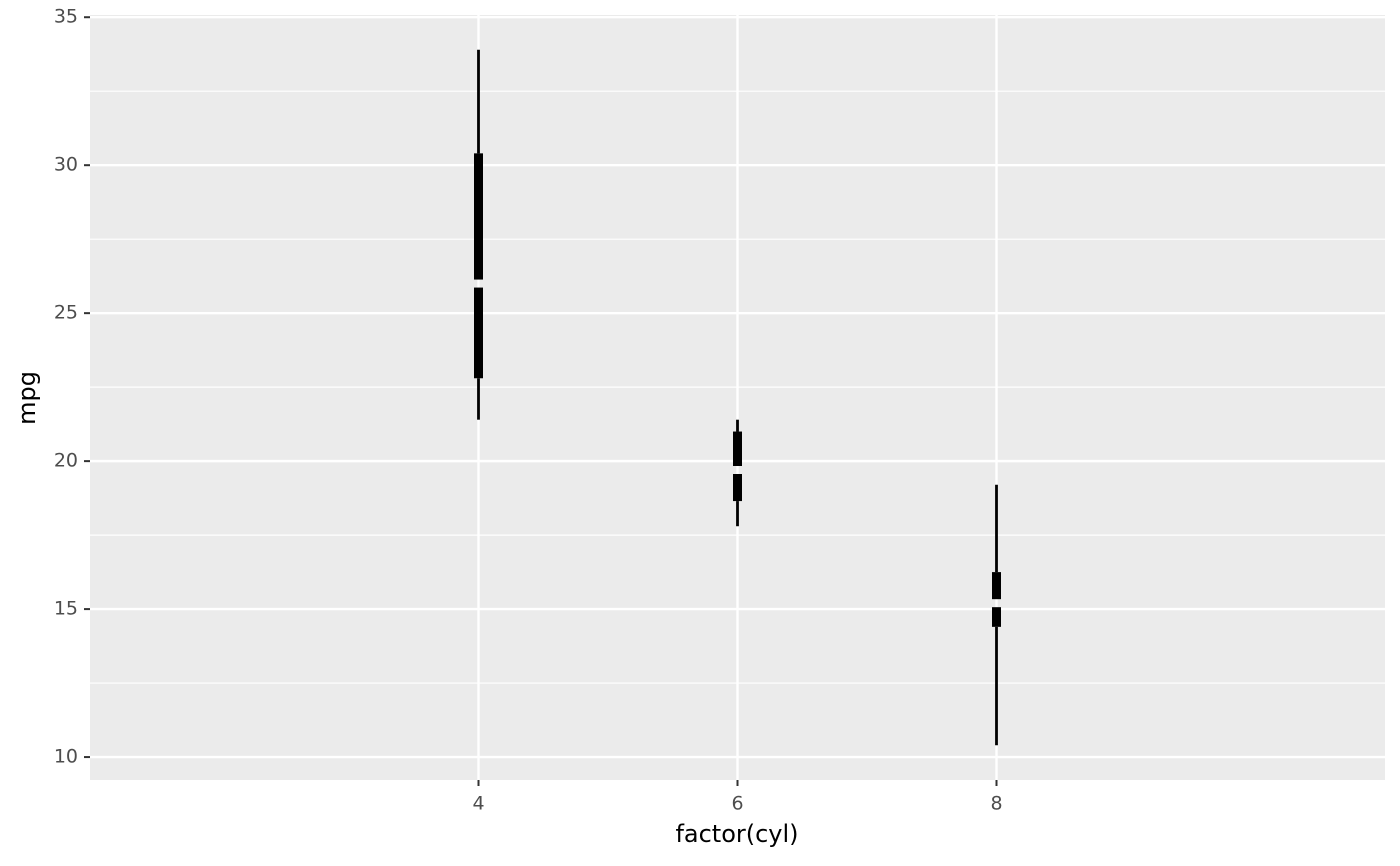 The image size is (1400, 866). I want to click on y-axis-title: mpg, so click(27, 398).